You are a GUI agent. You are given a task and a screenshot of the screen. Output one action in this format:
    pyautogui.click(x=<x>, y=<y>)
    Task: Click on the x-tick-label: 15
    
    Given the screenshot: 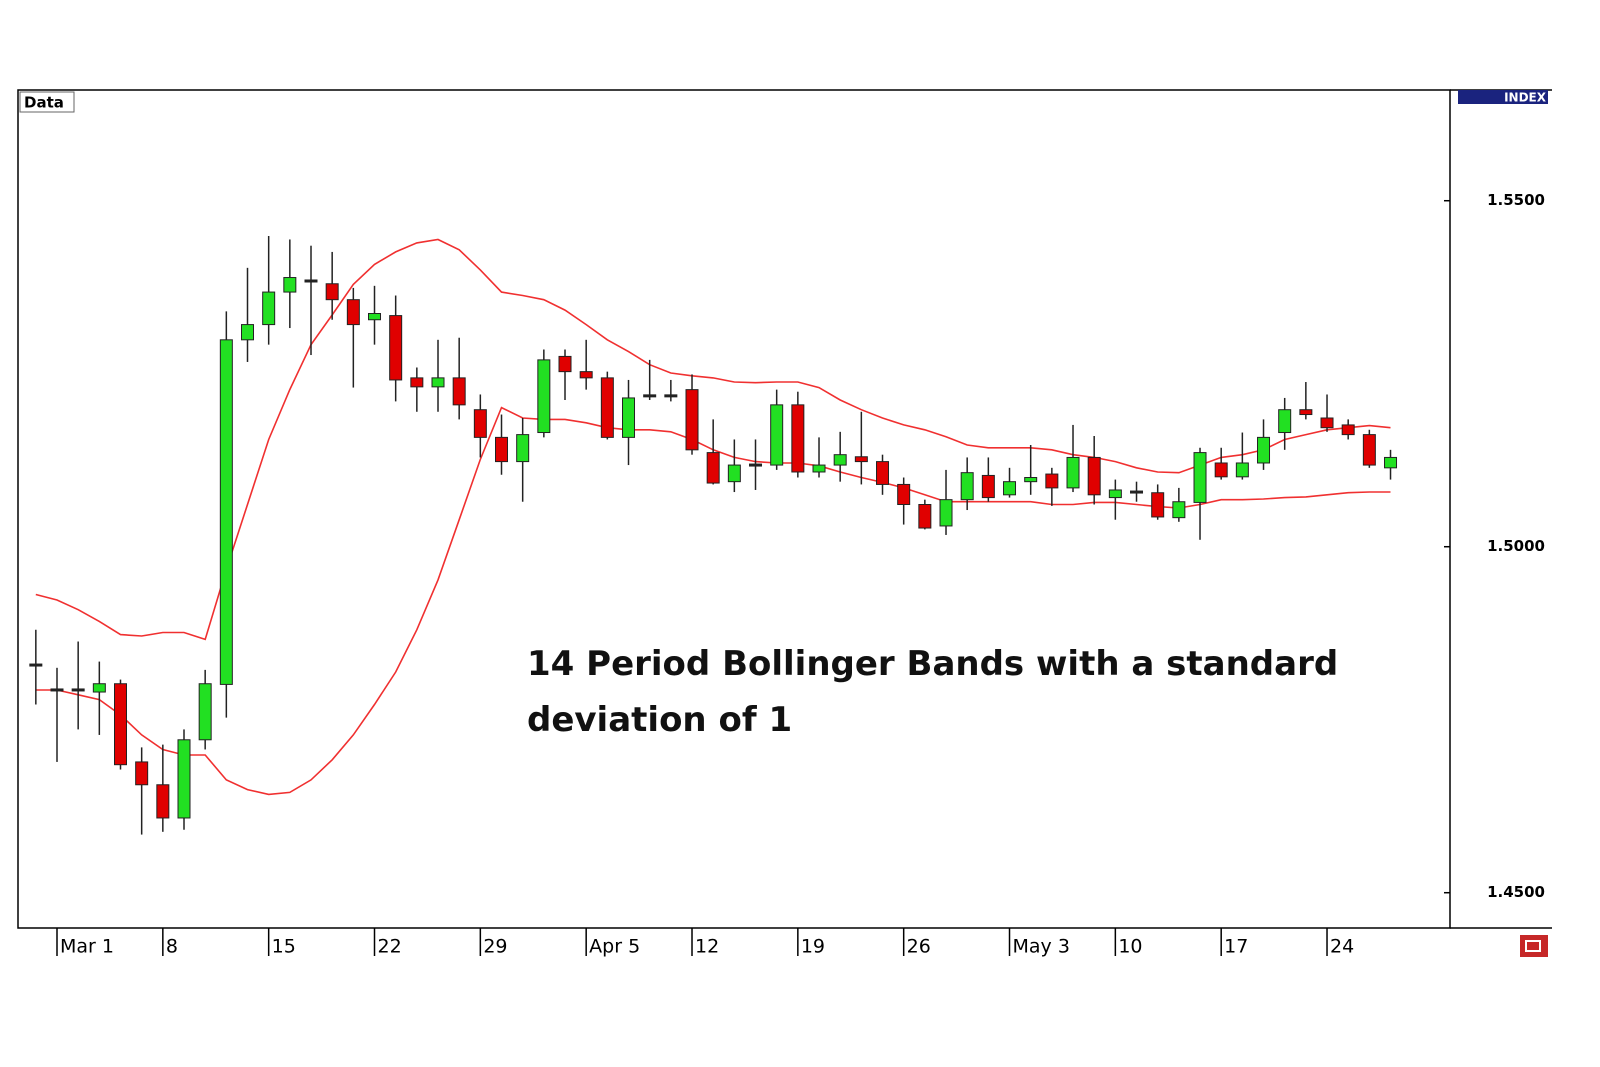 What is the action you would take?
    pyautogui.click(x=284, y=947)
    